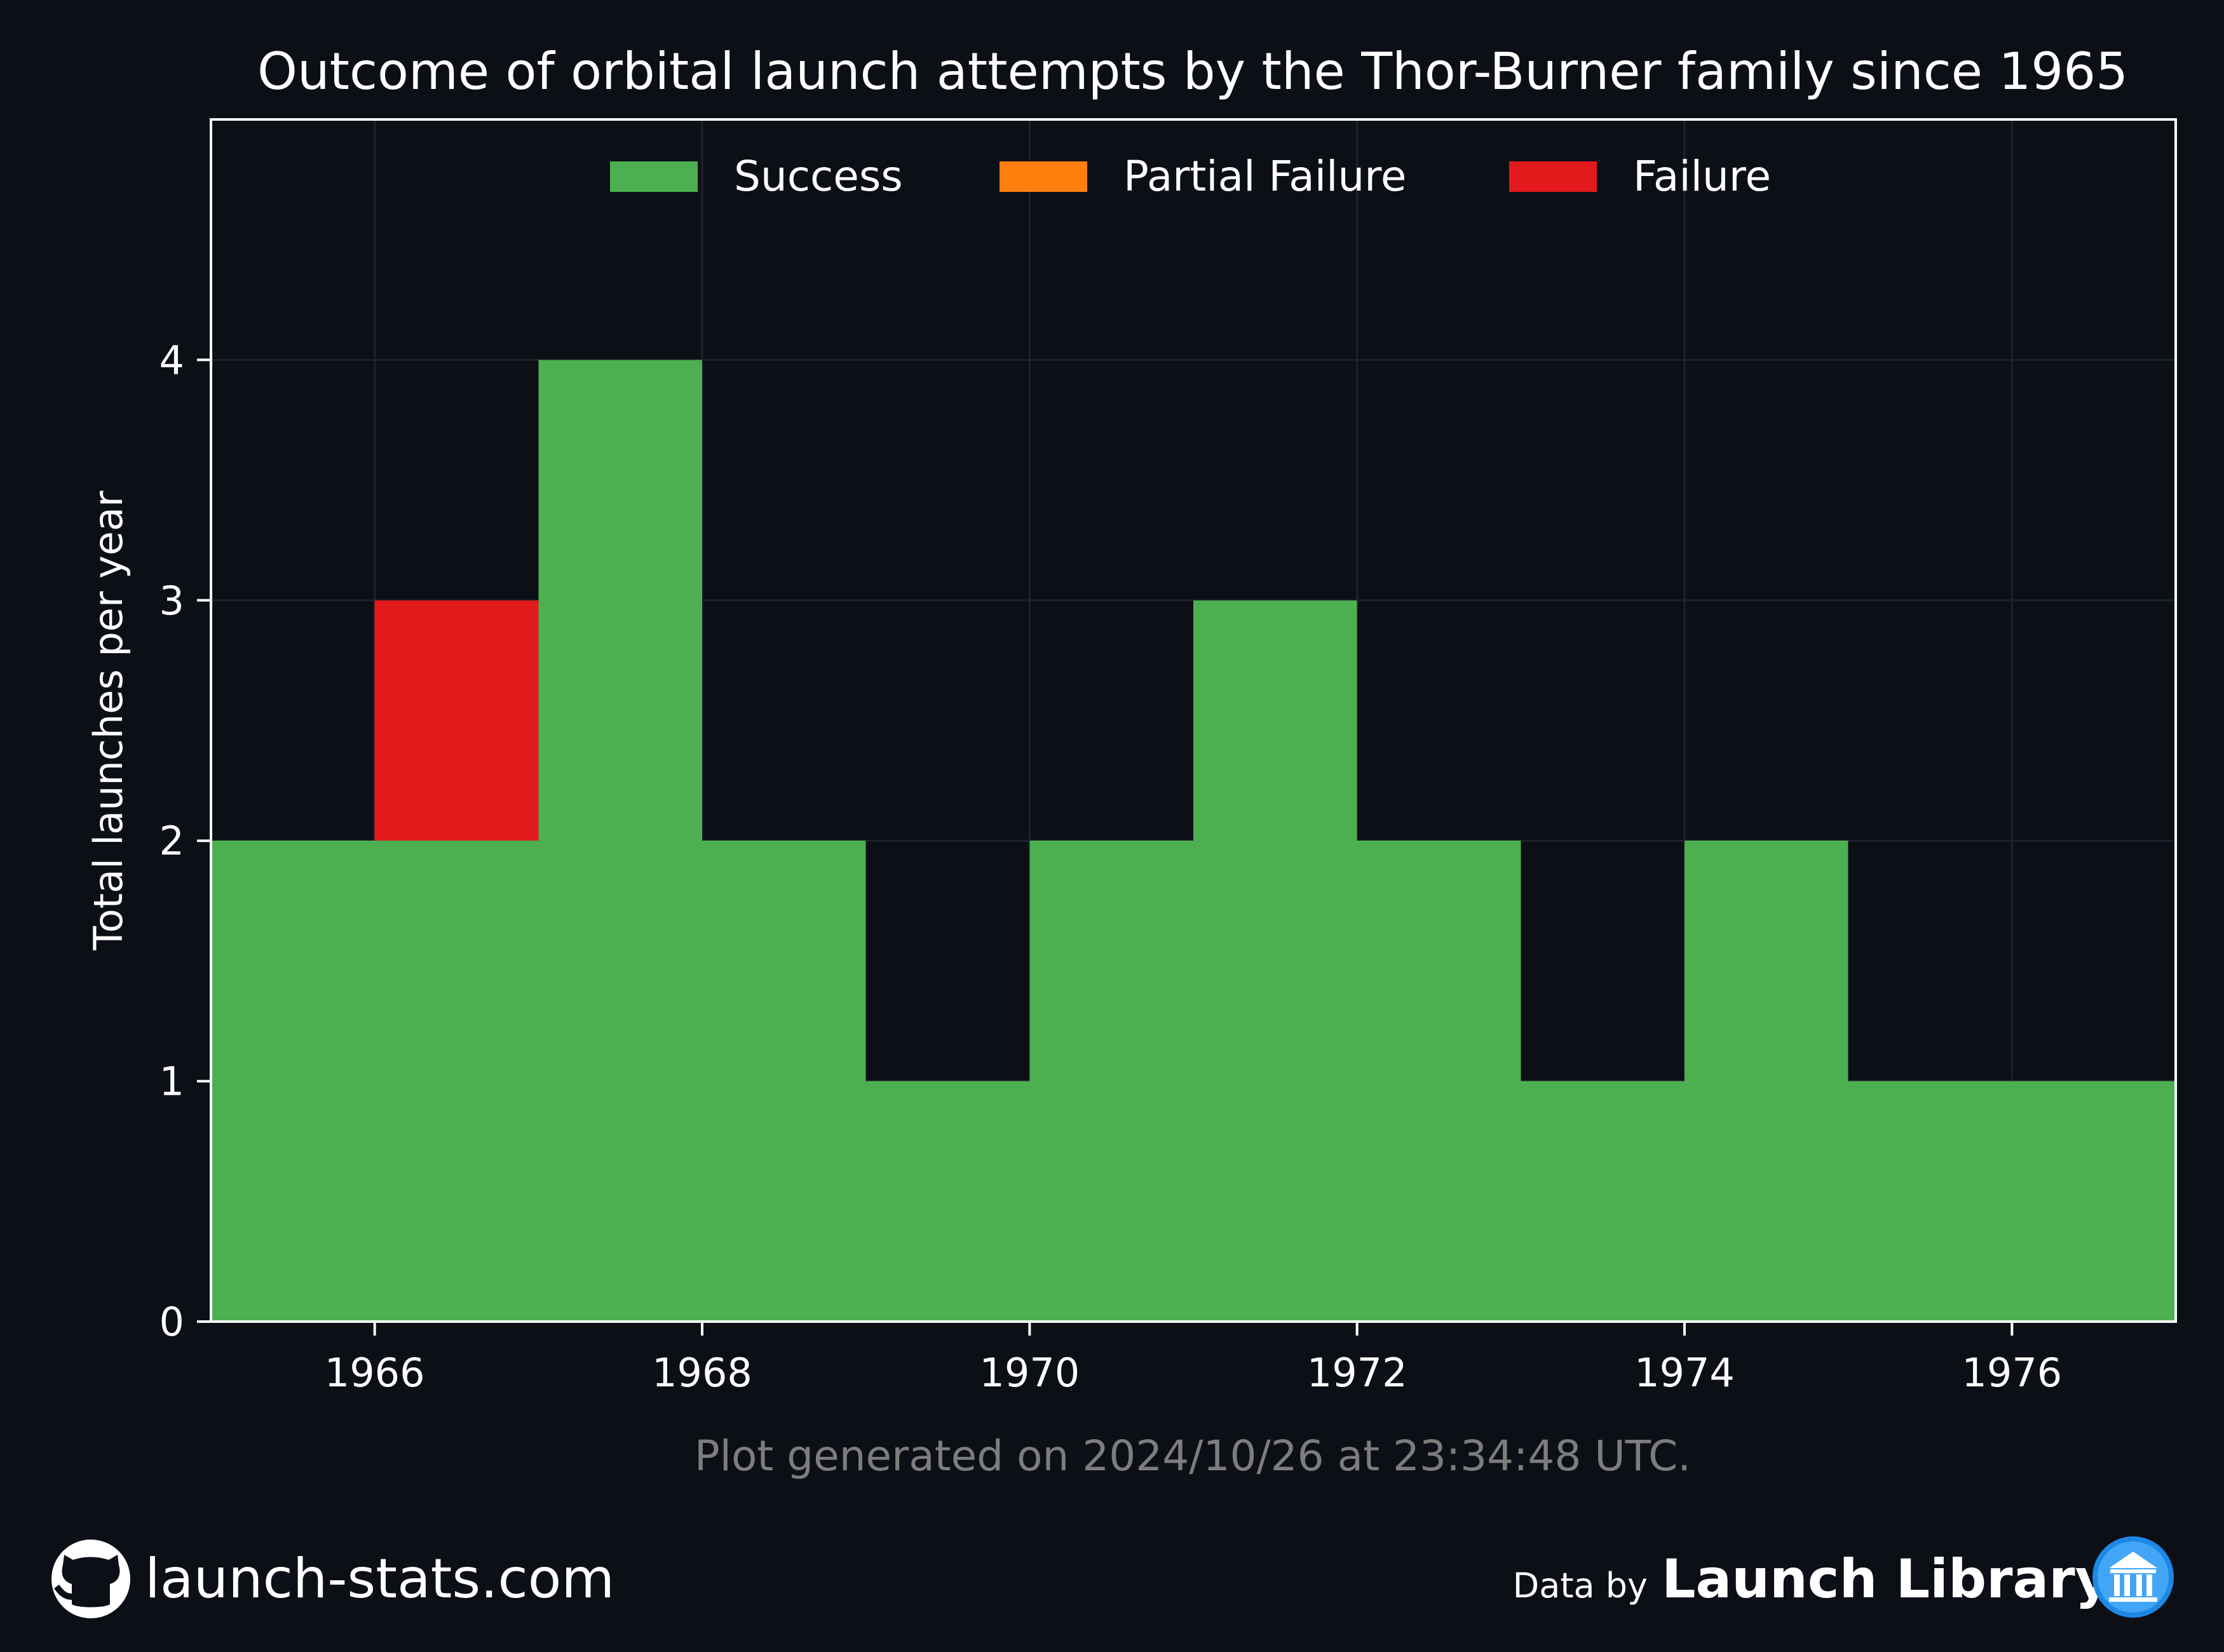  What do you see at coordinates (293, 1081) in the screenshot?
I see `bar-success-1965` at bounding box center [293, 1081].